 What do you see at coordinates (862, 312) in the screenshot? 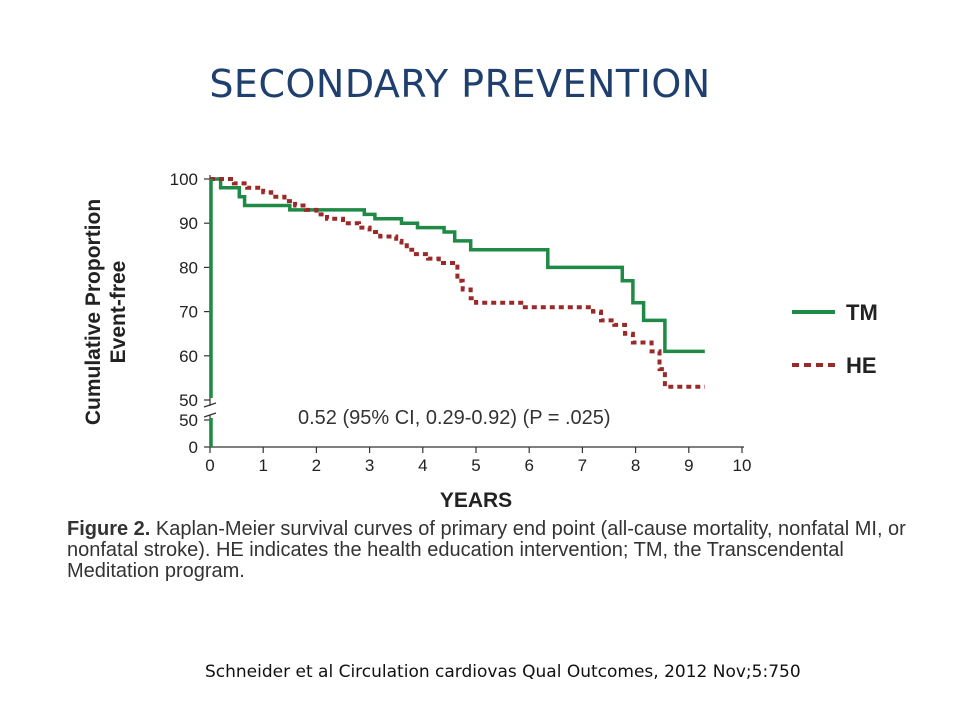
I see `legend-label-tm: TM` at bounding box center [862, 312].